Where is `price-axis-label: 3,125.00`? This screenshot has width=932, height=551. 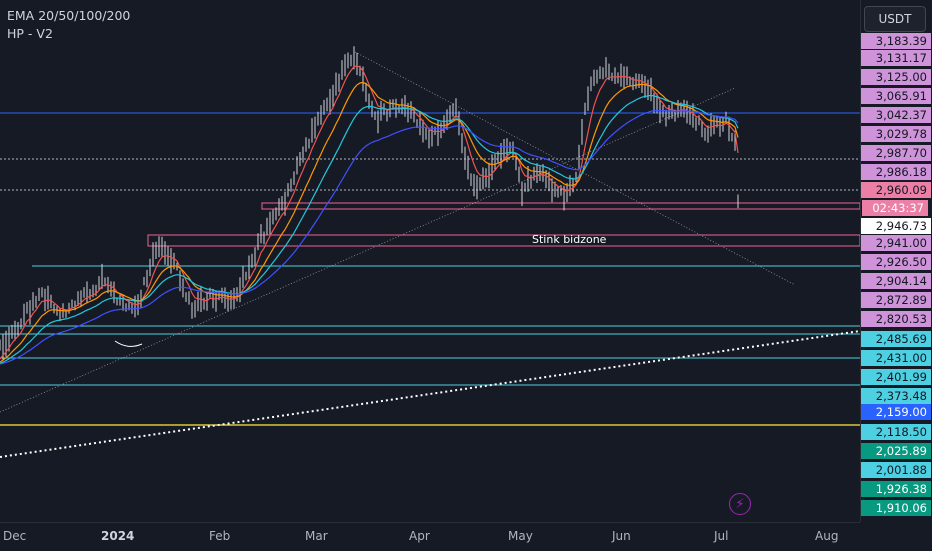
price-axis-label: 3,125.00 is located at coordinates (896, 77).